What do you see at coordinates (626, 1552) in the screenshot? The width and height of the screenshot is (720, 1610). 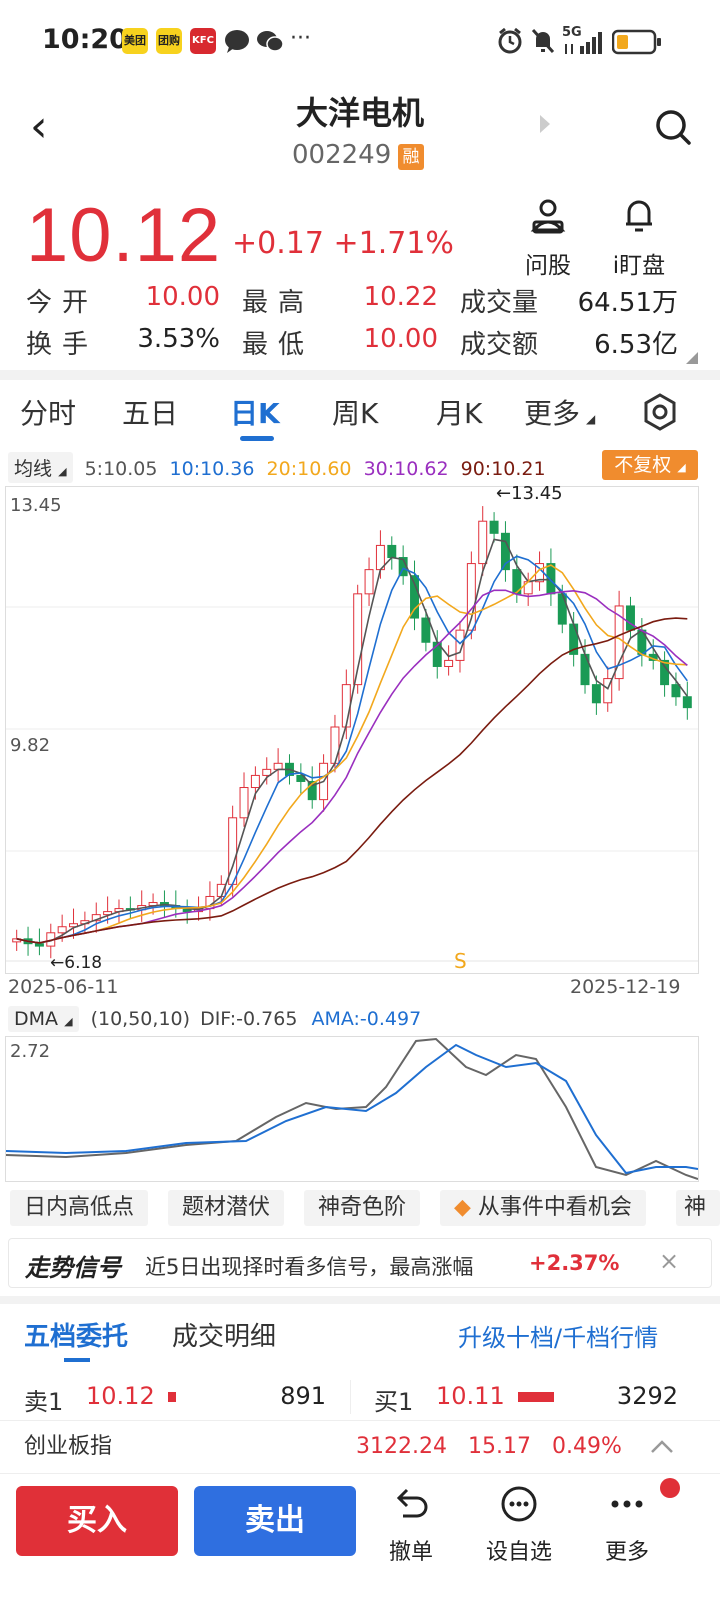 I see `more-label: 更多` at bounding box center [626, 1552].